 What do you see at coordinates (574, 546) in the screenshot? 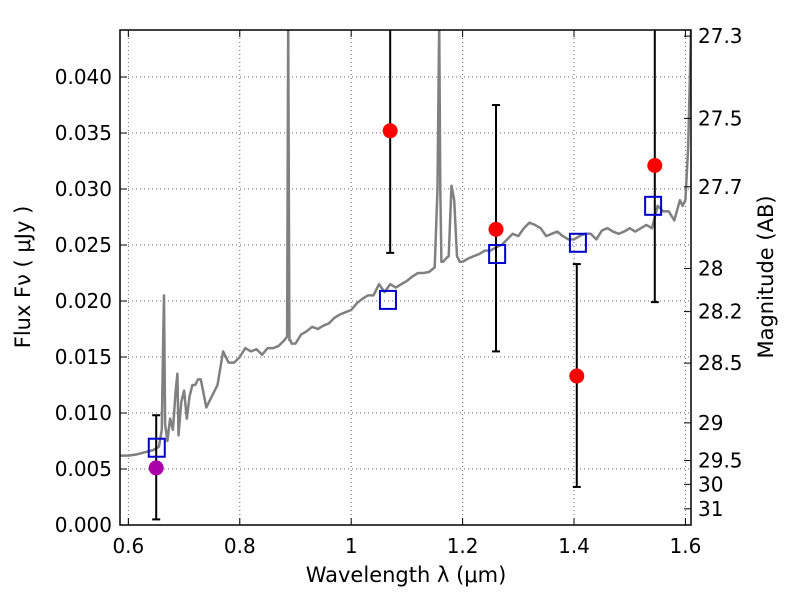
I see `x-tick-label: 1.4` at bounding box center [574, 546].